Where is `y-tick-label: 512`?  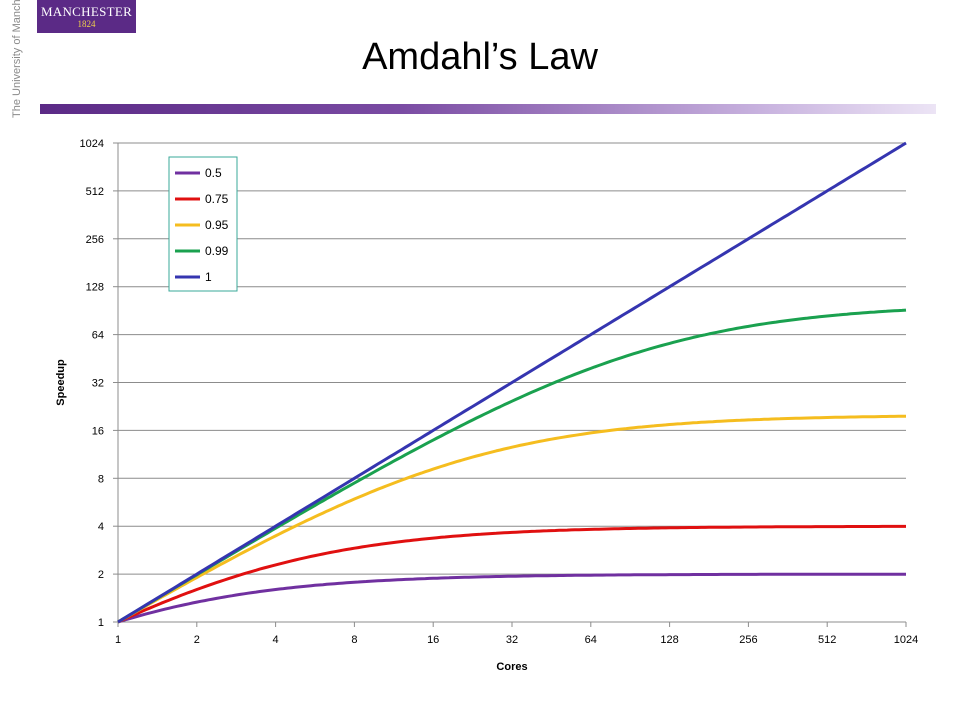
y-tick-label: 512 is located at coordinates (95, 192).